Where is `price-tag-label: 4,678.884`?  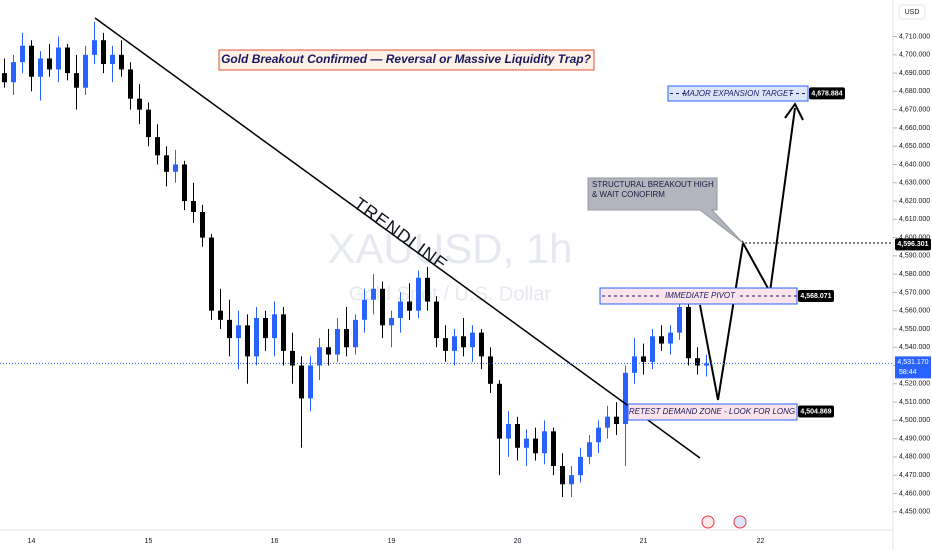 price-tag-label: 4,678.884 is located at coordinates (826, 93).